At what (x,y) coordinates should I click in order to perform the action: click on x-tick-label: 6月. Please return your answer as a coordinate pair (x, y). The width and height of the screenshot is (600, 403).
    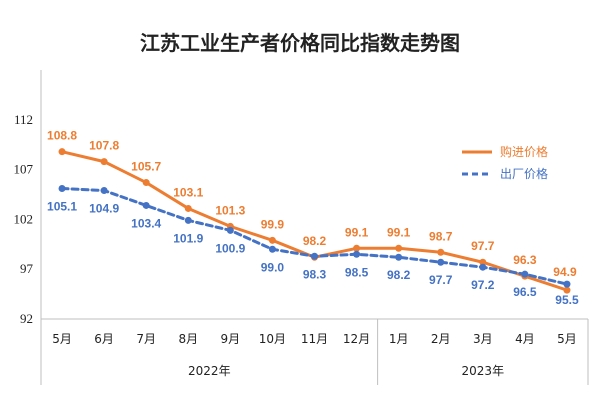
    Looking at the image, I should click on (104, 339).